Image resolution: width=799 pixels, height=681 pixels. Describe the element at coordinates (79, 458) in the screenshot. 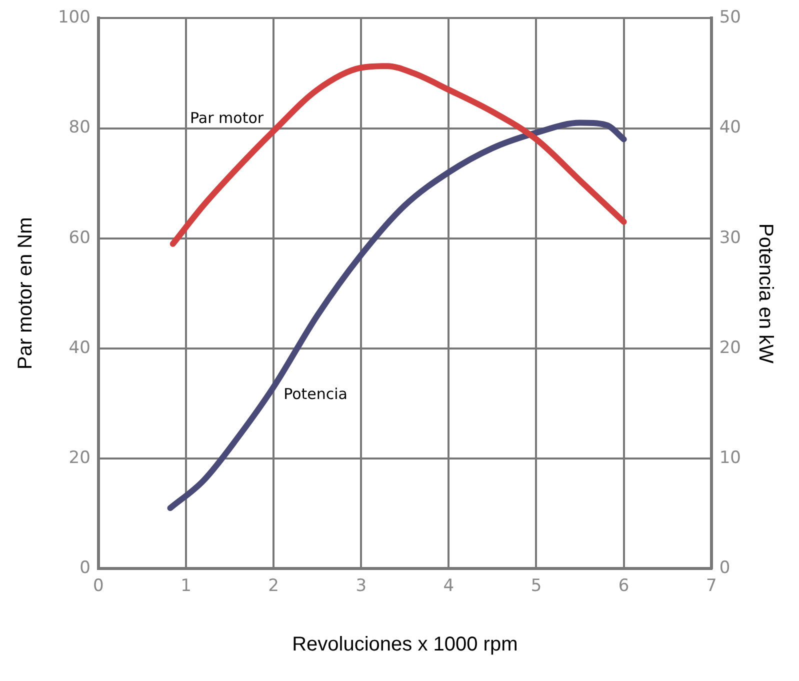

I see `y-tick-label: 20` at that location.